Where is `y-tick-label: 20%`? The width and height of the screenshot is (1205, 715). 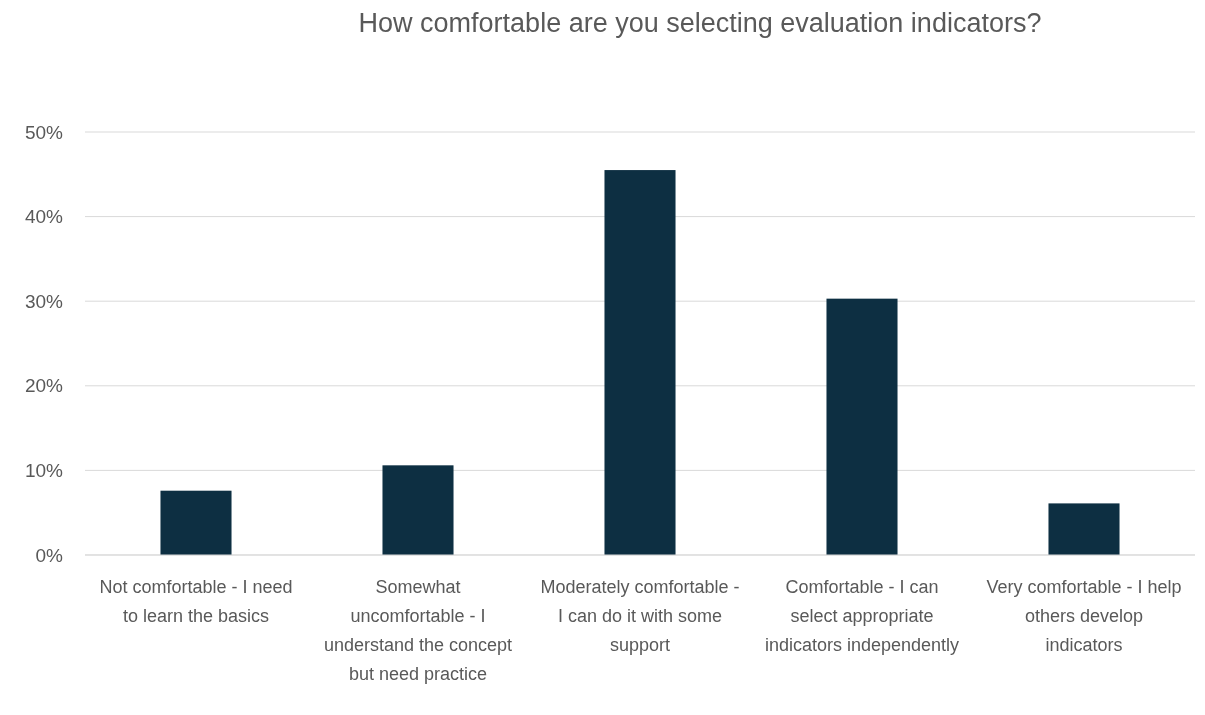 y-tick-label: 20% is located at coordinates (44, 386).